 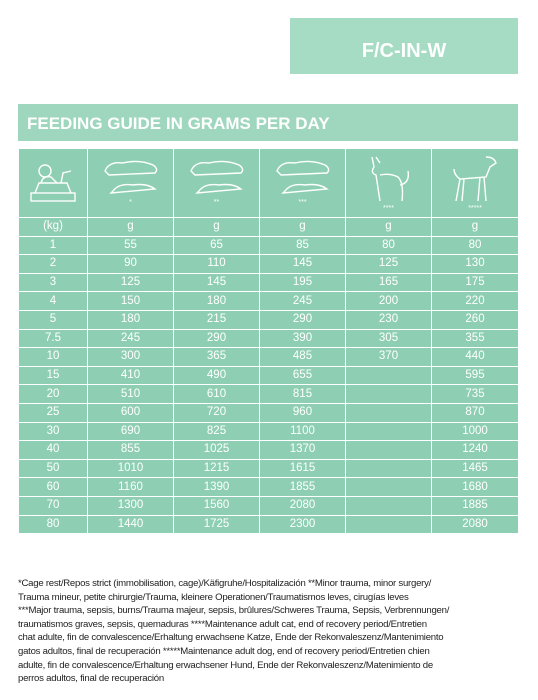 I want to click on amount-cell: 490, so click(x=216, y=375).